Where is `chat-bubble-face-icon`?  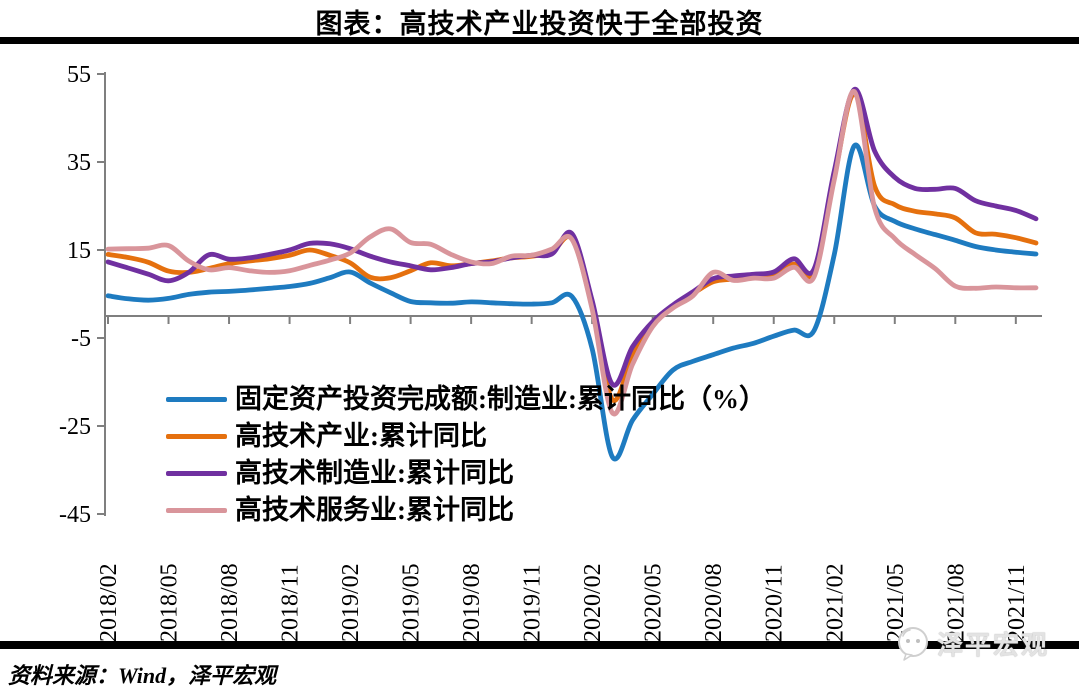
chat-bubble-face-icon is located at coordinates (912, 644).